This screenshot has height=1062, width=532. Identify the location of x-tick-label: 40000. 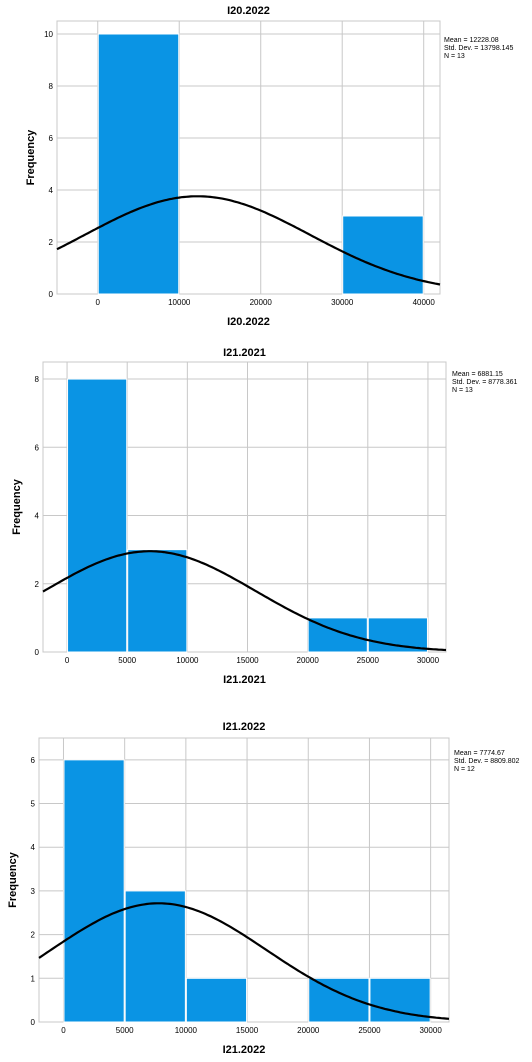
(424, 302).